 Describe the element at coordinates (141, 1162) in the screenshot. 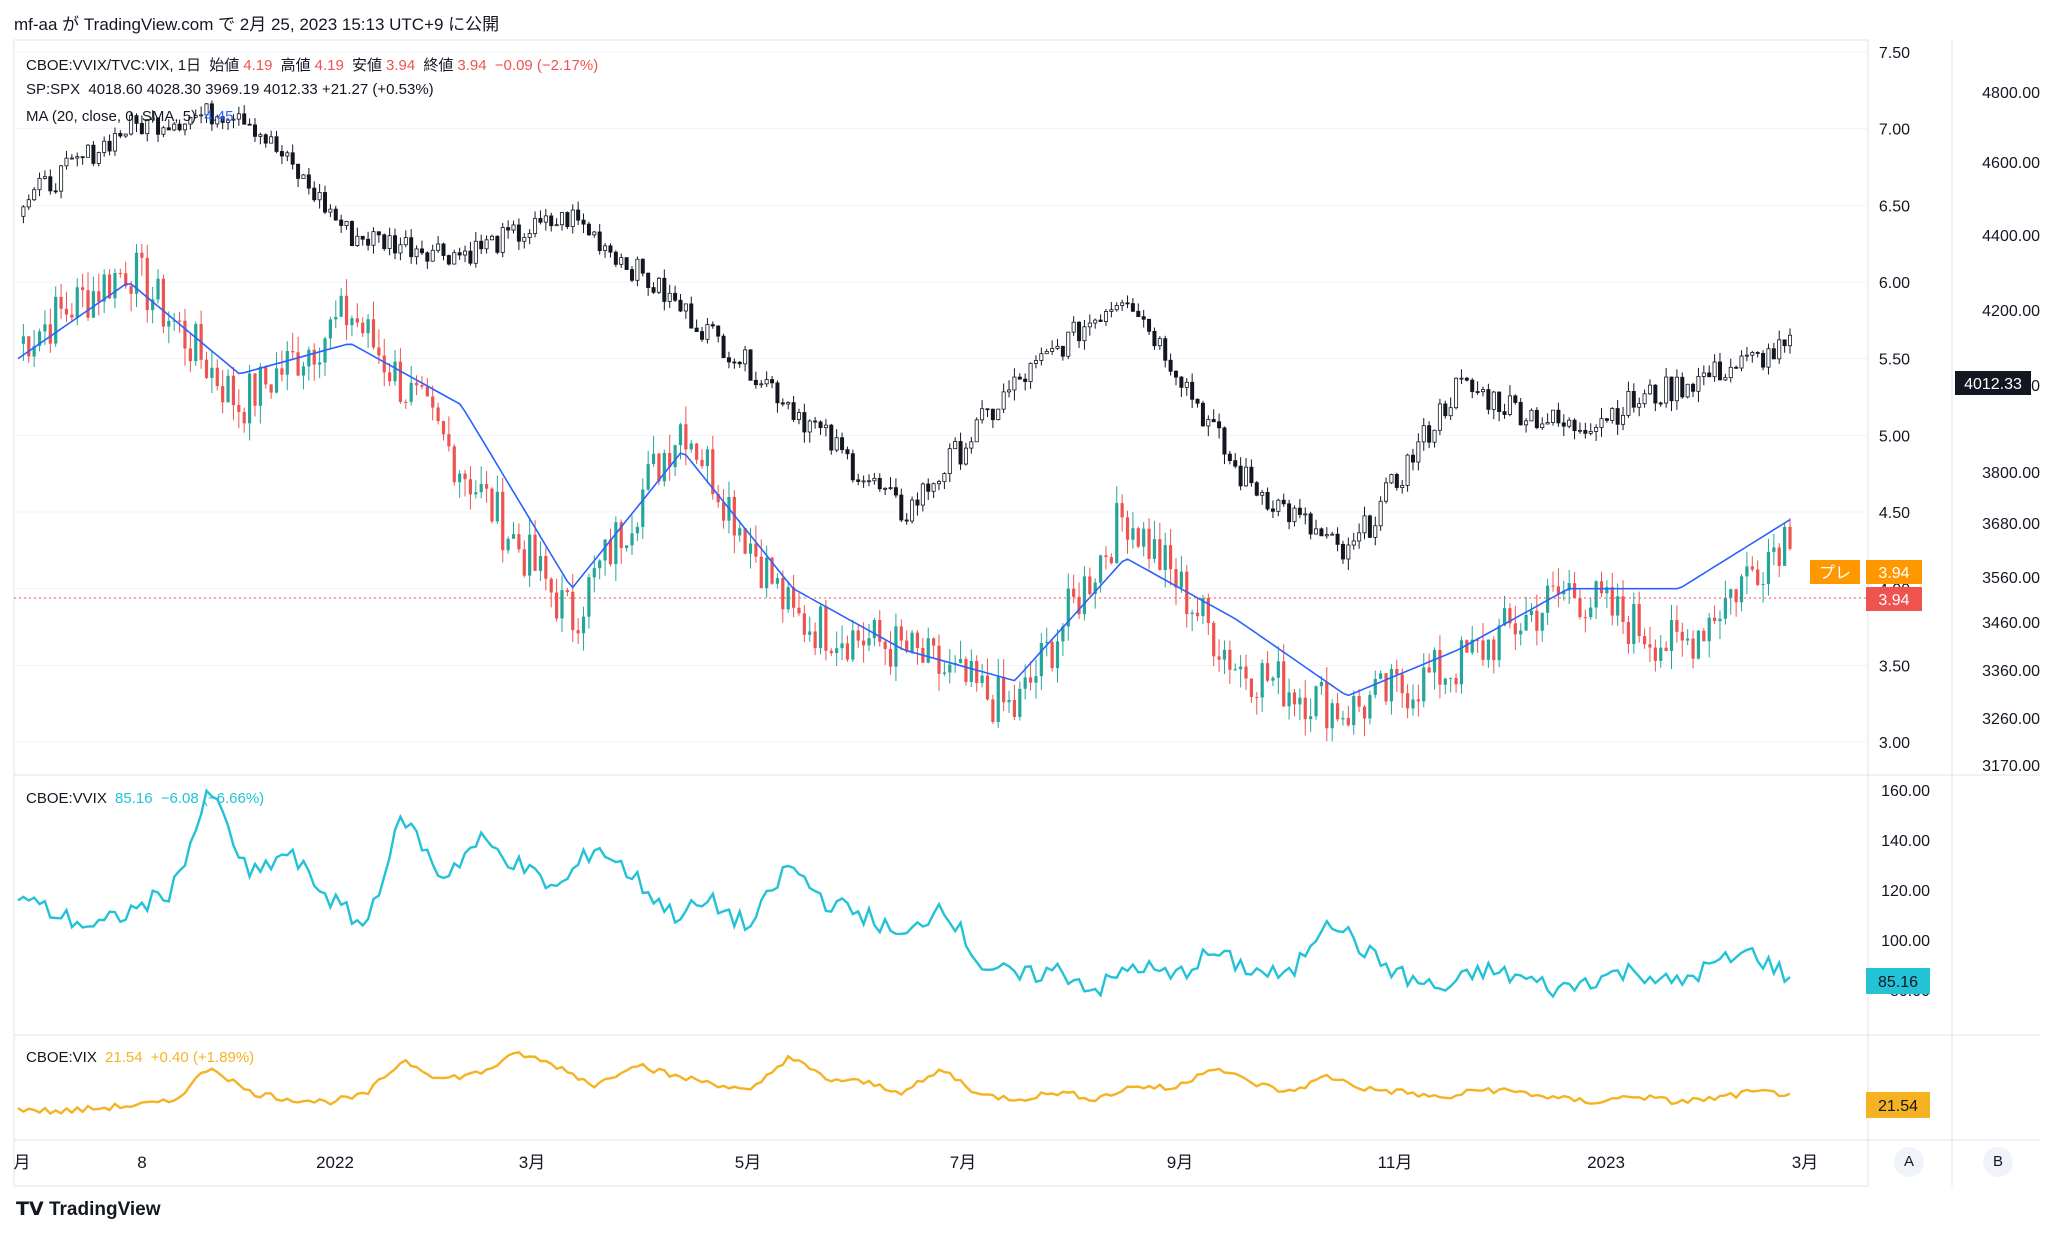

I see `time-axis-tick: 8` at that location.